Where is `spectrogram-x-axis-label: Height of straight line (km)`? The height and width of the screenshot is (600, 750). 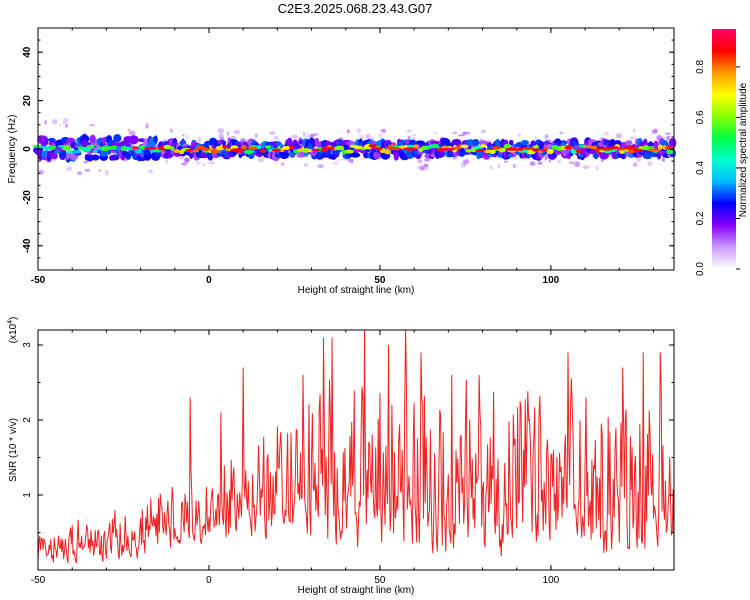 spectrogram-x-axis-label: Height of straight line (km) is located at coordinates (356, 290).